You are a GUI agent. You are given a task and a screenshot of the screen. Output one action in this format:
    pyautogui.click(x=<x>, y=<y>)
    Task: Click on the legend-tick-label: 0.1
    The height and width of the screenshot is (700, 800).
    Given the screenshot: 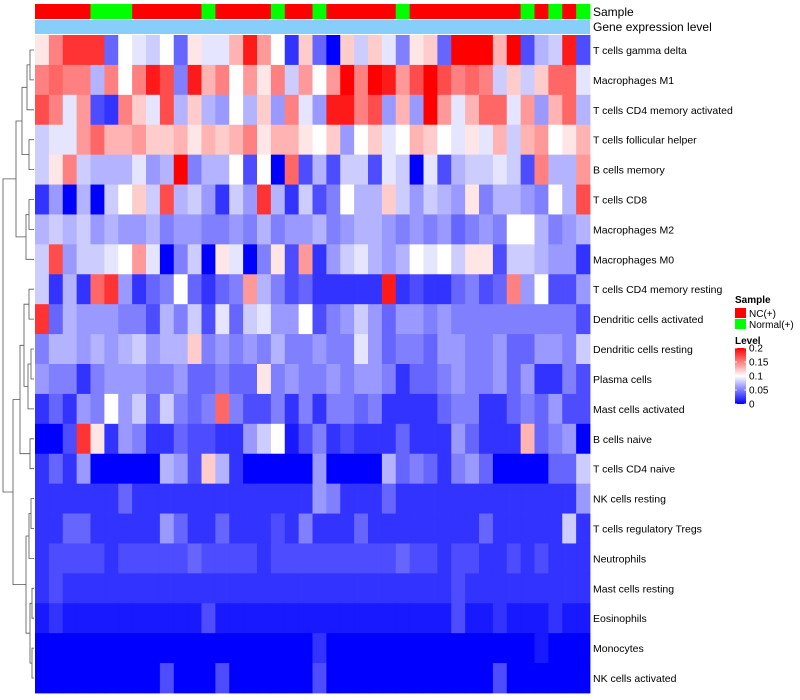 What is the action you would take?
    pyautogui.click(x=756, y=377)
    